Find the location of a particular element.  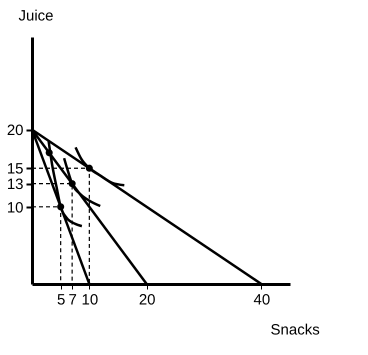

x-axis-title: Snacks is located at coordinates (295, 330).